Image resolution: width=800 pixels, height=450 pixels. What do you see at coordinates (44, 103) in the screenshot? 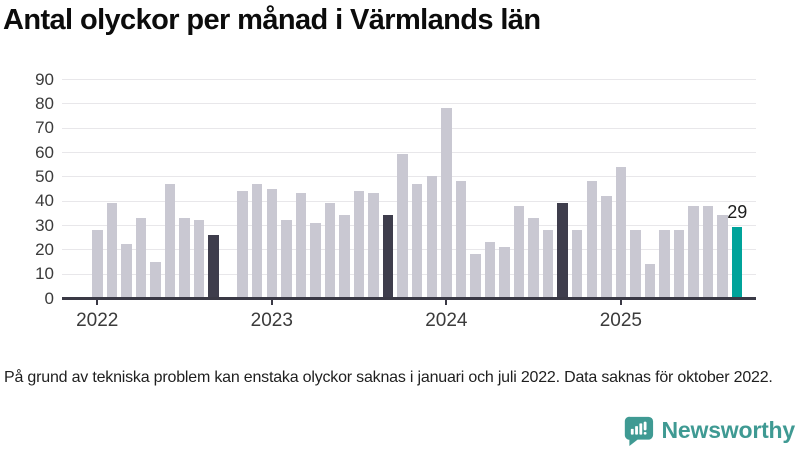
I see `y-axis-tick-label: 80` at bounding box center [44, 103].